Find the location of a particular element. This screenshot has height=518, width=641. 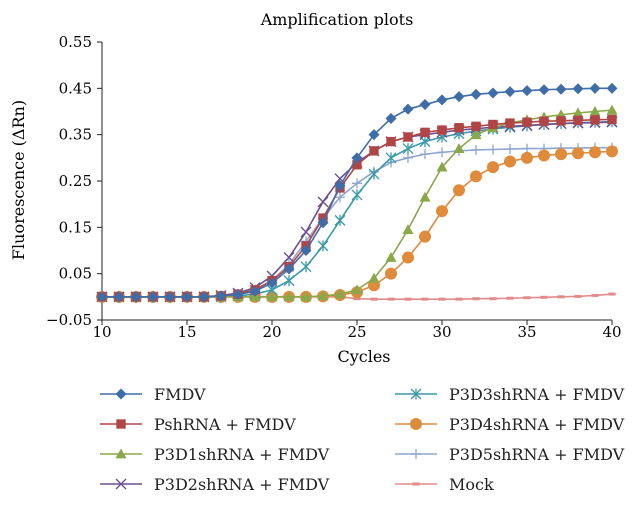

y-tick-label: 0.45 is located at coordinates (75, 88).